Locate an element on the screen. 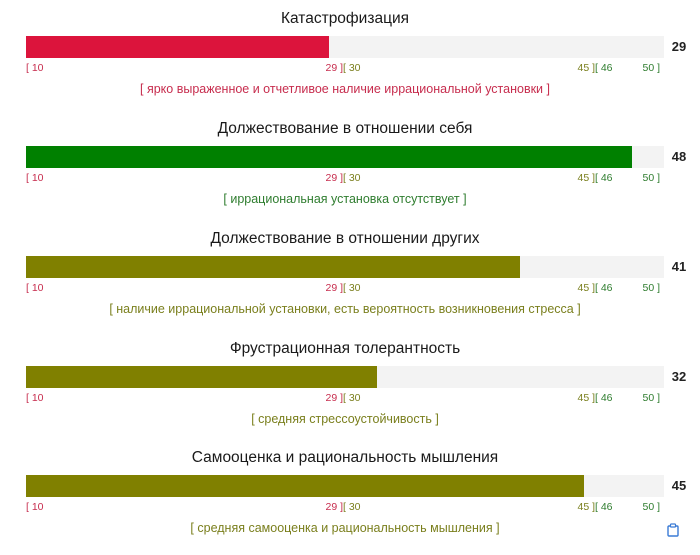 This screenshot has width=700, height=555. bar-value-label: 41 is located at coordinates (679, 266).